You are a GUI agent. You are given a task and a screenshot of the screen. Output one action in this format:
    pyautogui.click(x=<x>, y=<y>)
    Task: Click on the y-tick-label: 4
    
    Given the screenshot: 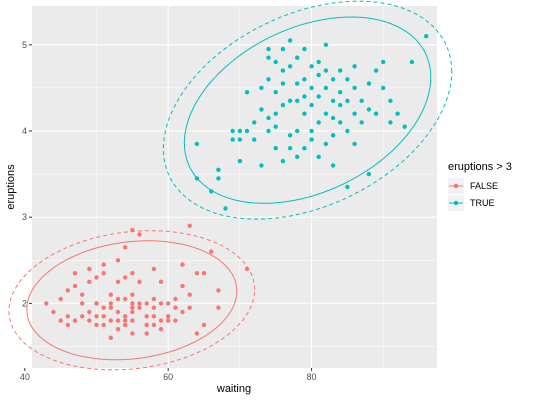 What is the action you would take?
    pyautogui.click(x=24, y=131)
    